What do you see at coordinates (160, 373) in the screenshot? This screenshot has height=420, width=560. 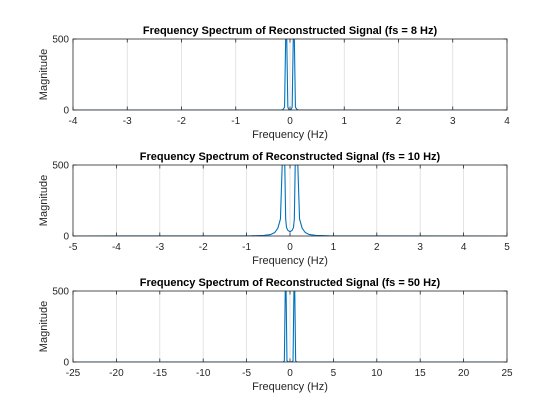 I see `x-tick-label: -15` at bounding box center [160, 373].